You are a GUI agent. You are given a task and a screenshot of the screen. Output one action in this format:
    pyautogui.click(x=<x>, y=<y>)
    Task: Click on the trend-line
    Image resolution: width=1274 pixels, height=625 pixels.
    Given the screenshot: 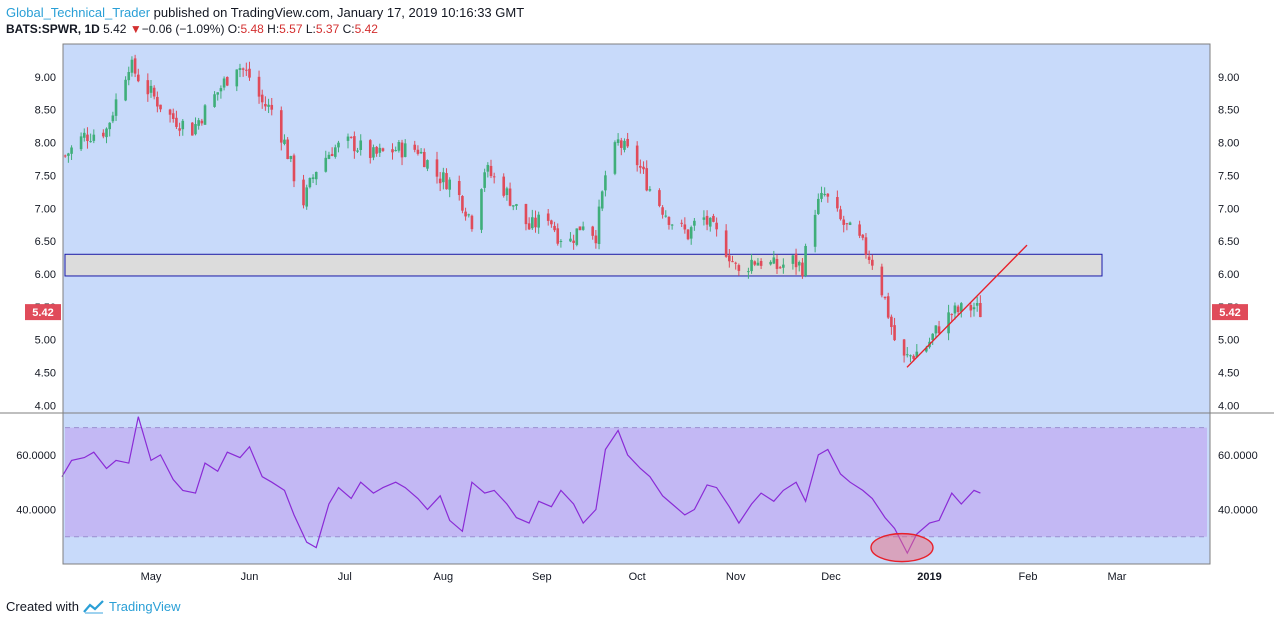 What is the action you would take?
    pyautogui.click(x=967, y=306)
    